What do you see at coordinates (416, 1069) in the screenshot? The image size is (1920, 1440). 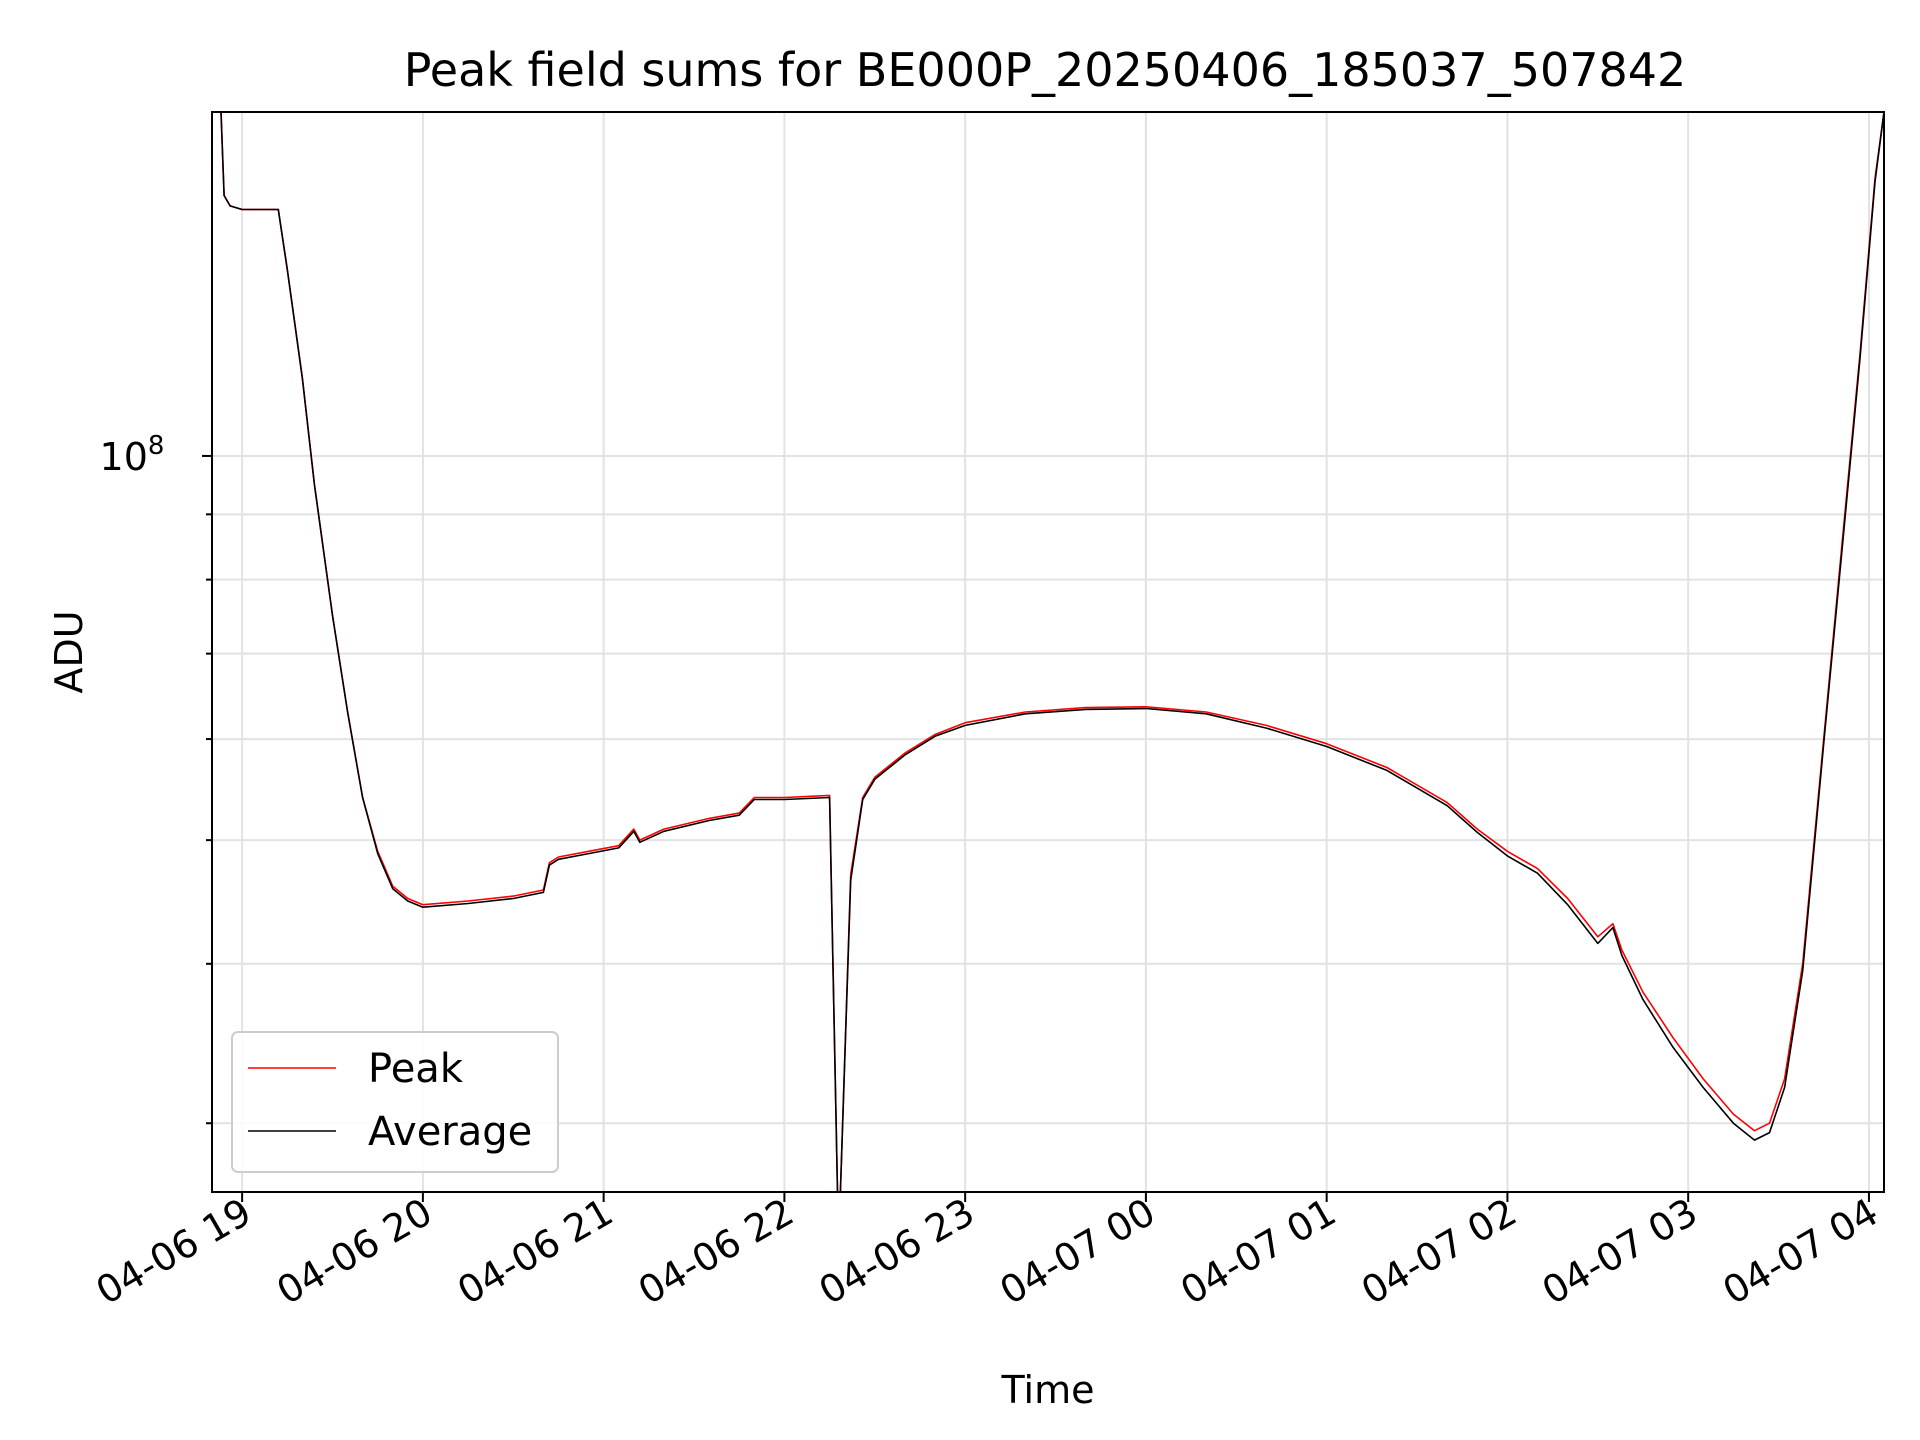 I see `legend-label-peak: Peak` at bounding box center [416, 1069].